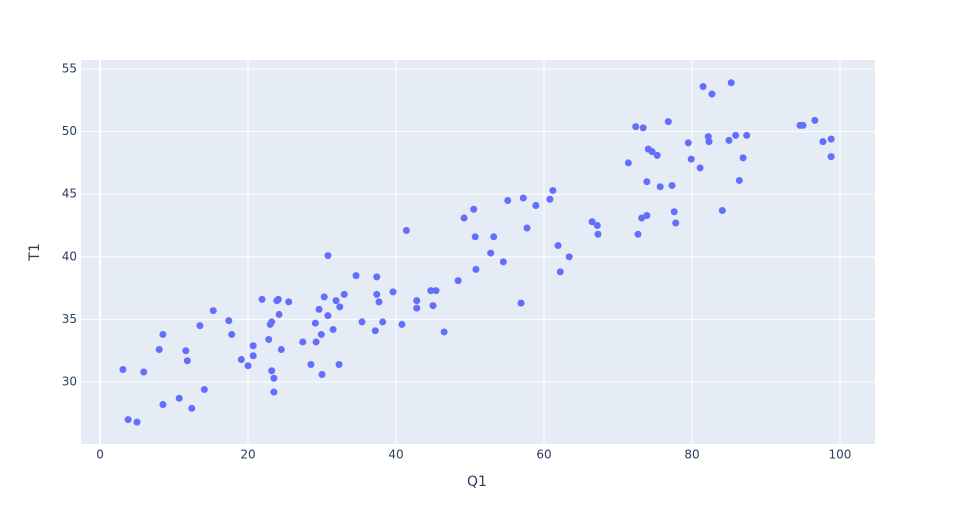 This screenshot has height=529, width=954. What do you see at coordinates (69, 131) in the screenshot?
I see `y-tick-label: 50` at bounding box center [69, 131].